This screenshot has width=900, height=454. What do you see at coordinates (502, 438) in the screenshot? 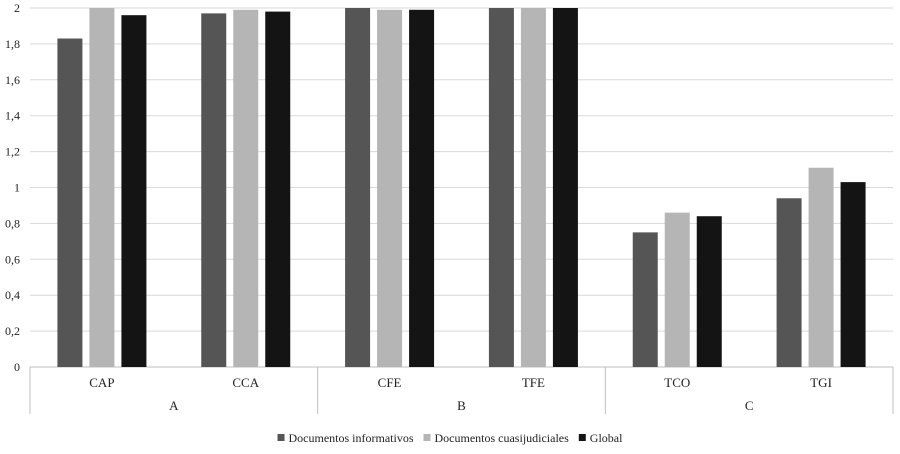
I see `legend-label: Documentos cuasijudiciales` at bounding box center [502, 438].